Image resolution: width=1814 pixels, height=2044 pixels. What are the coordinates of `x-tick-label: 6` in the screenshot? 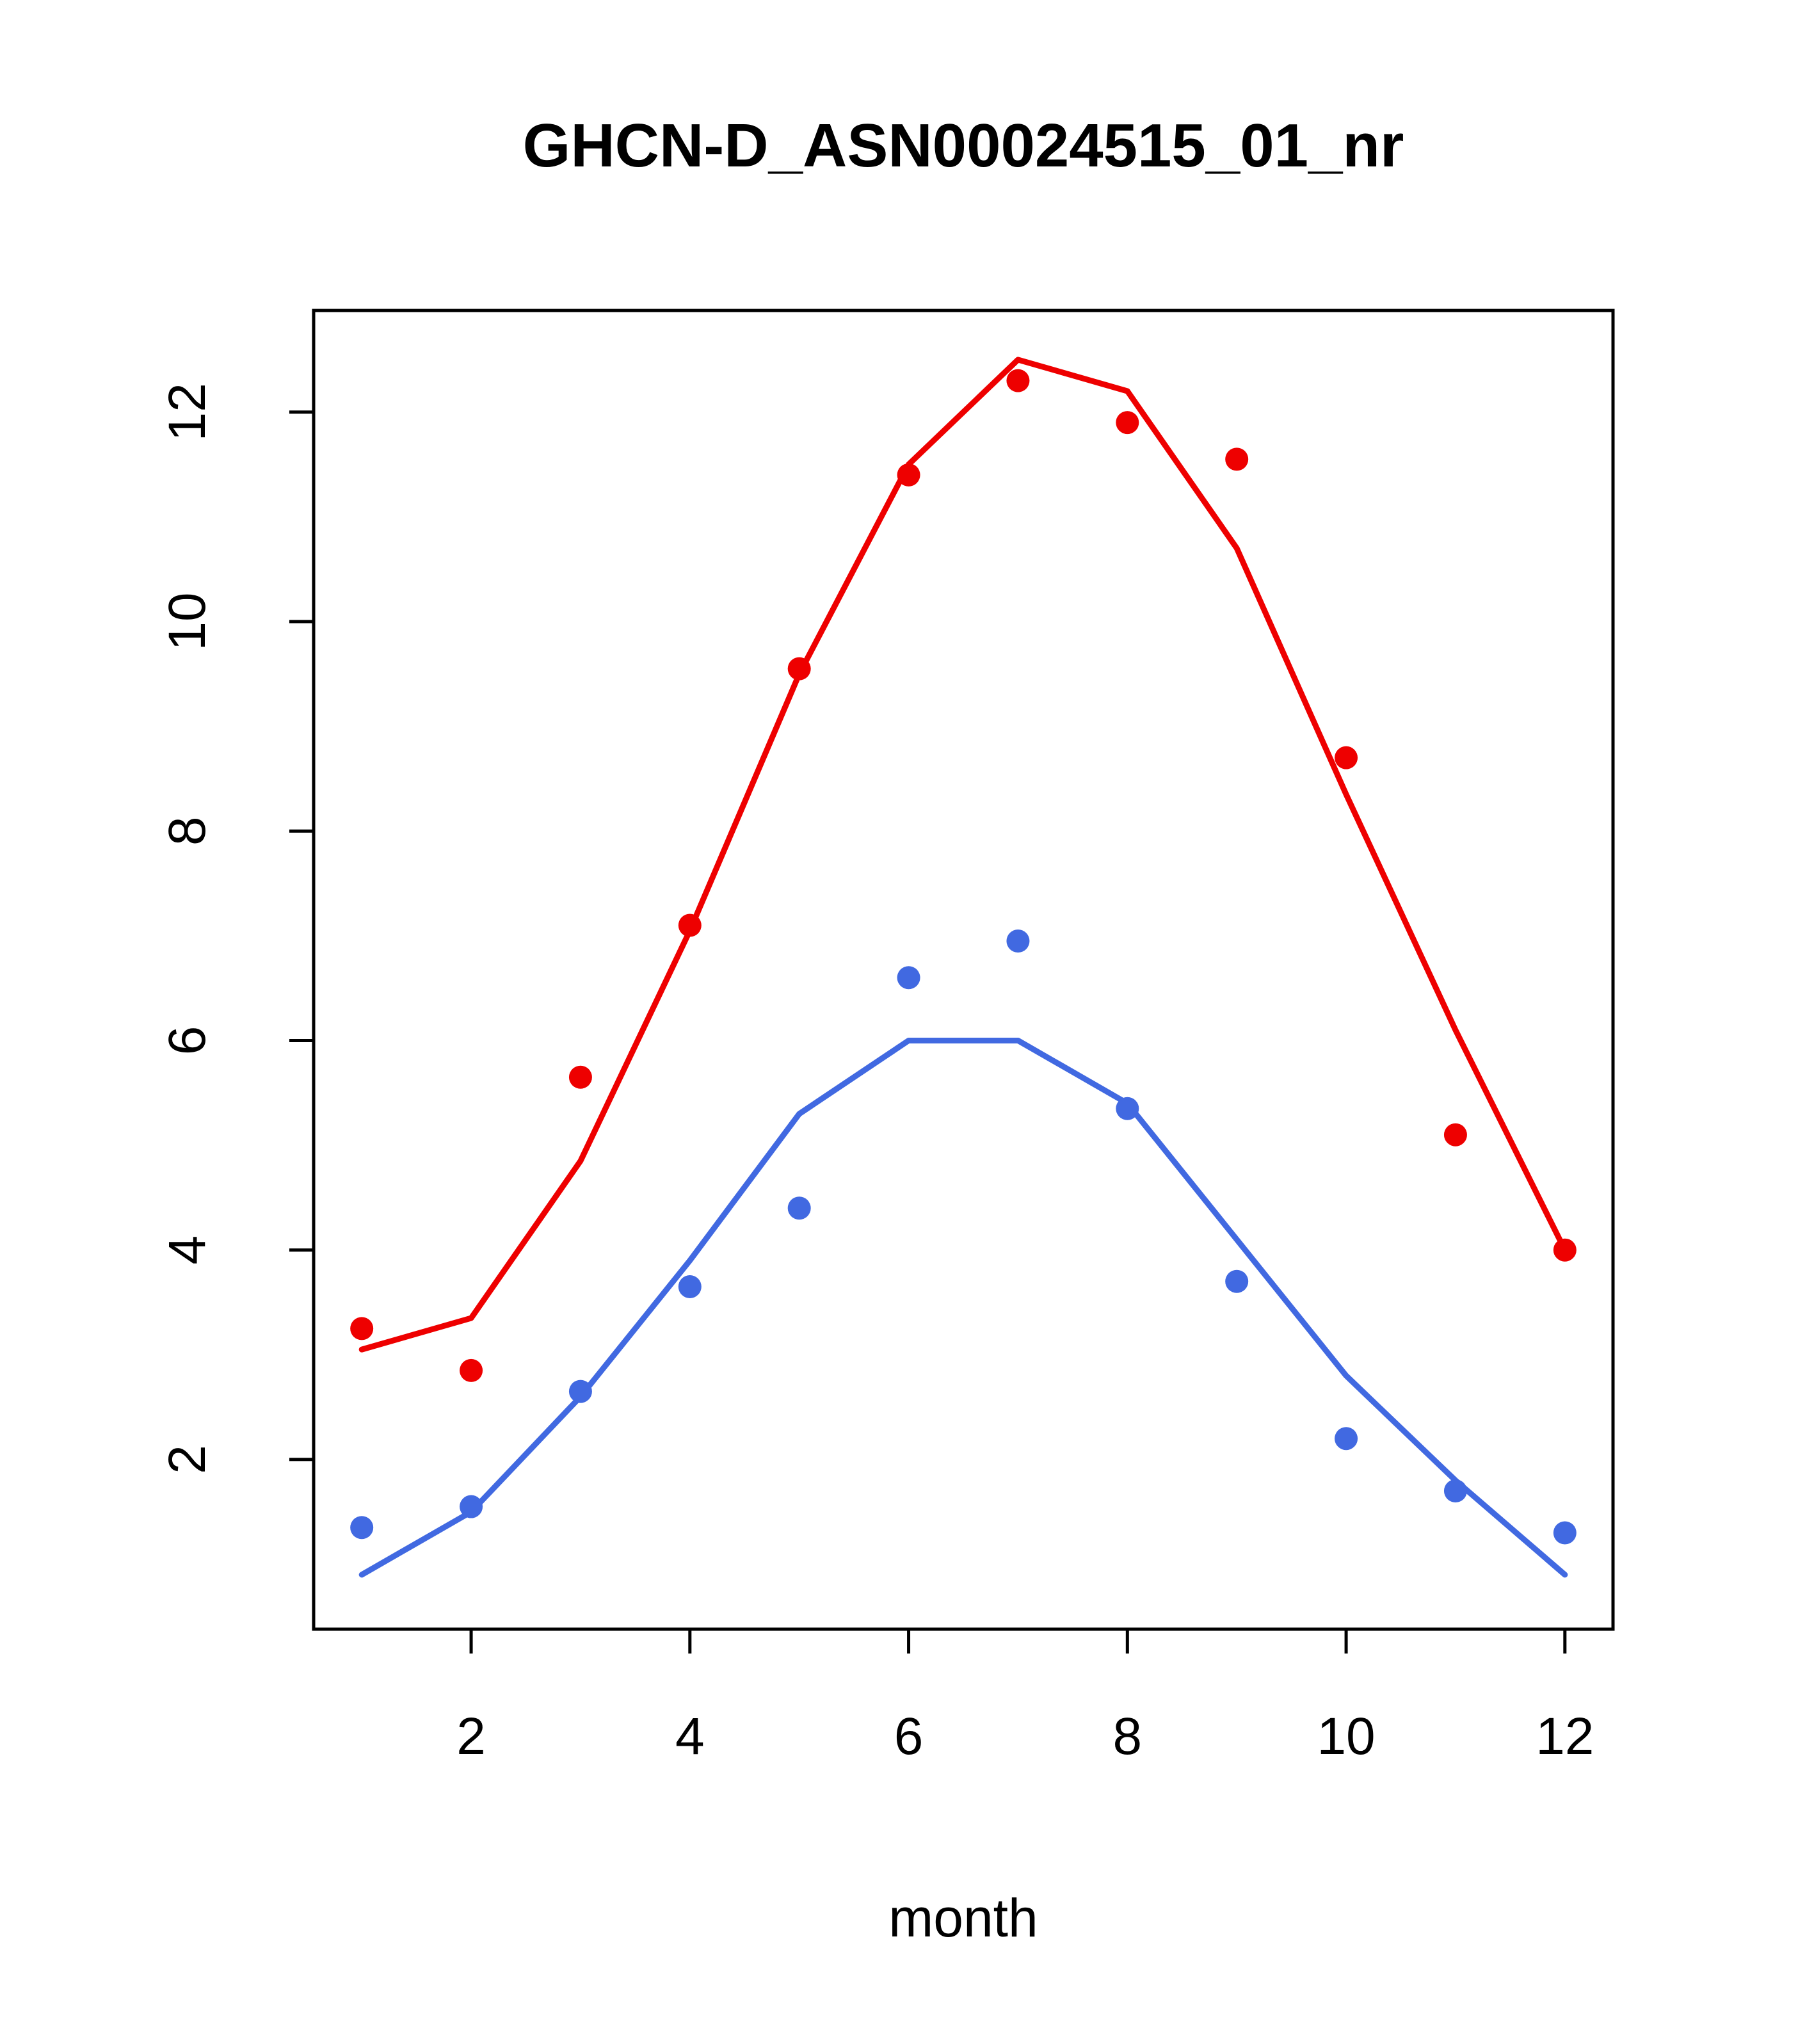 It's located at (909, 1736).